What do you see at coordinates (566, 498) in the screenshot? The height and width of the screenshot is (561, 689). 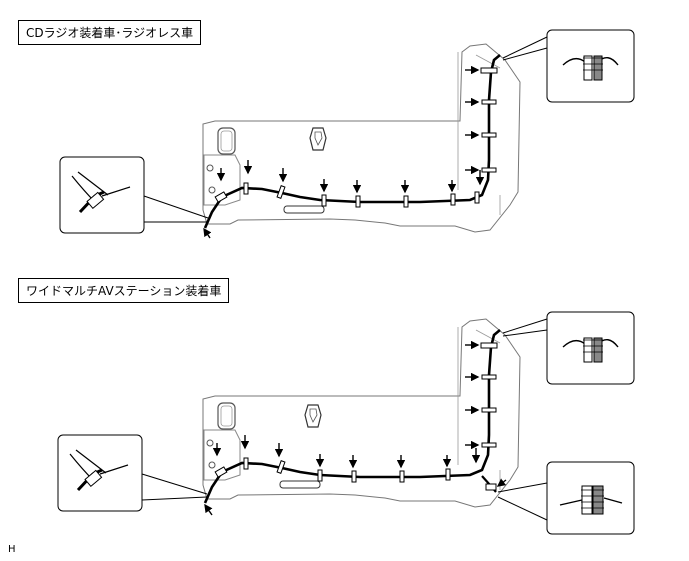 I see `detail-callout-right-bottom` at bounding box center [566, 498].